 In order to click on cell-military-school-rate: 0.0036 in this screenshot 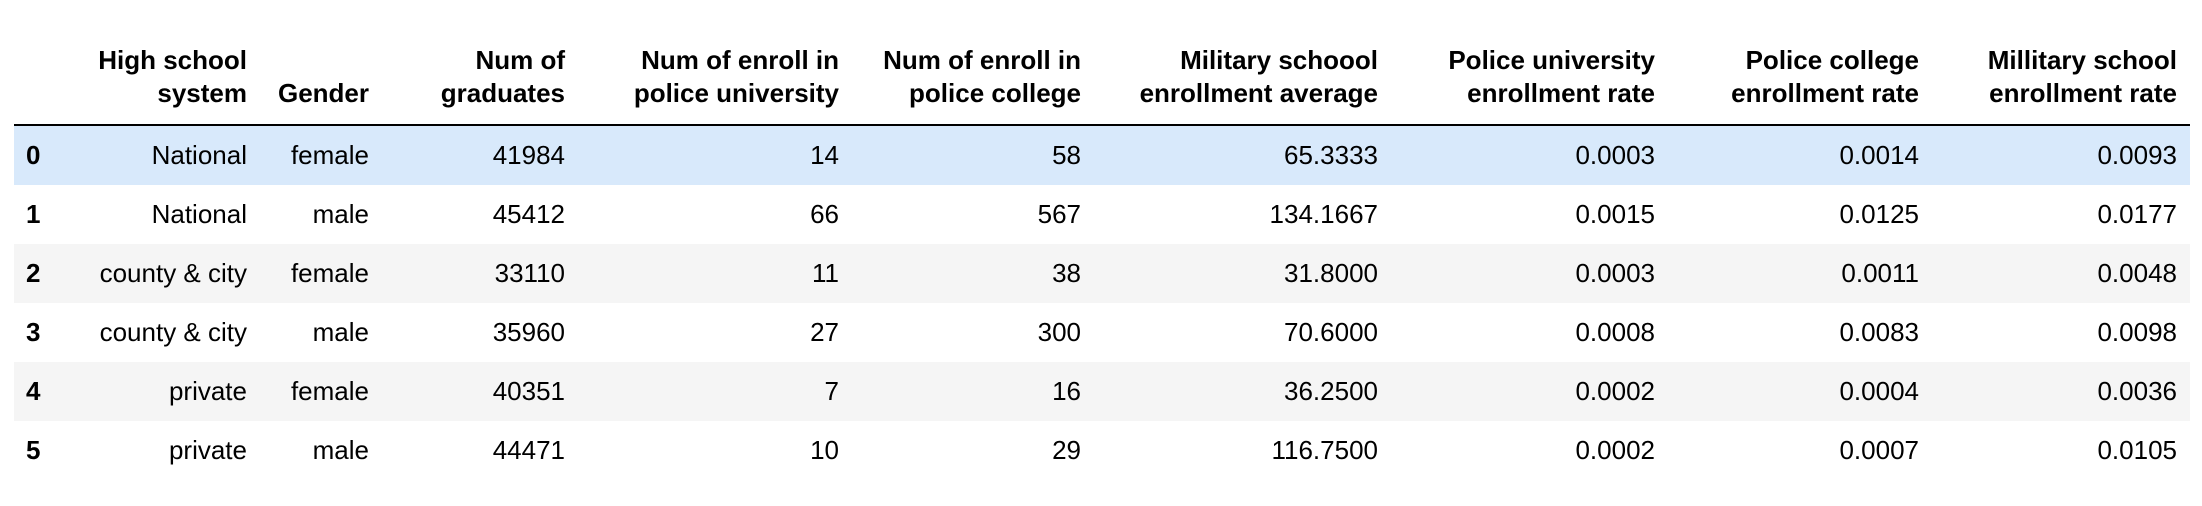, I will do `click(2061, 391)`.